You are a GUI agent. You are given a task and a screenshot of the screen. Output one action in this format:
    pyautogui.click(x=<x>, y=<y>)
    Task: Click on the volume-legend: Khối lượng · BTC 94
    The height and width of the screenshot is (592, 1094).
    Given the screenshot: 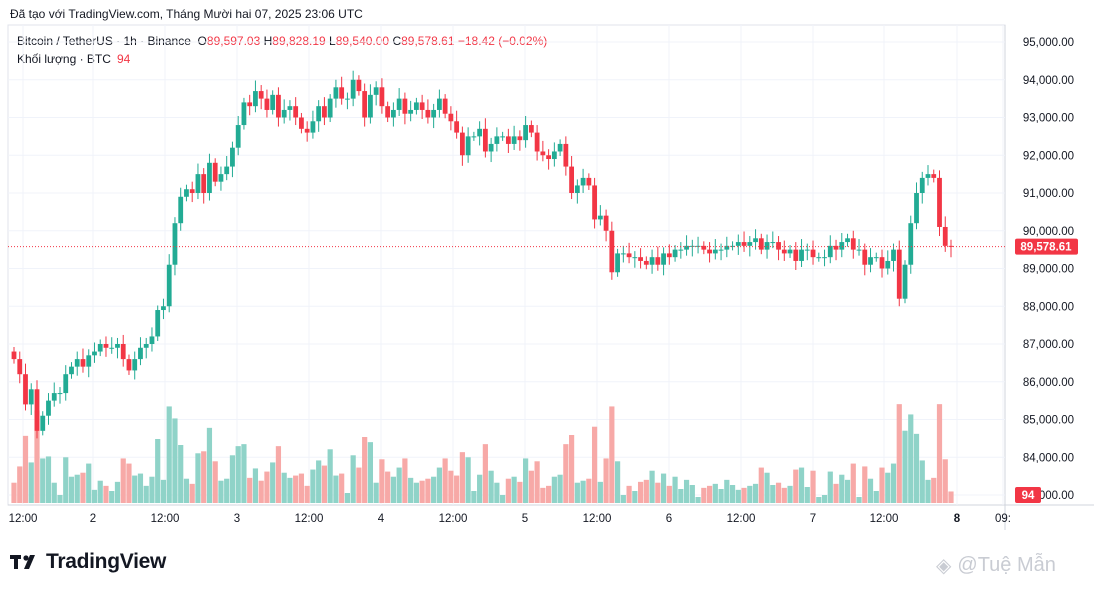 What is the action you would take?
    pyautogui.click(x=73, y=59)
    